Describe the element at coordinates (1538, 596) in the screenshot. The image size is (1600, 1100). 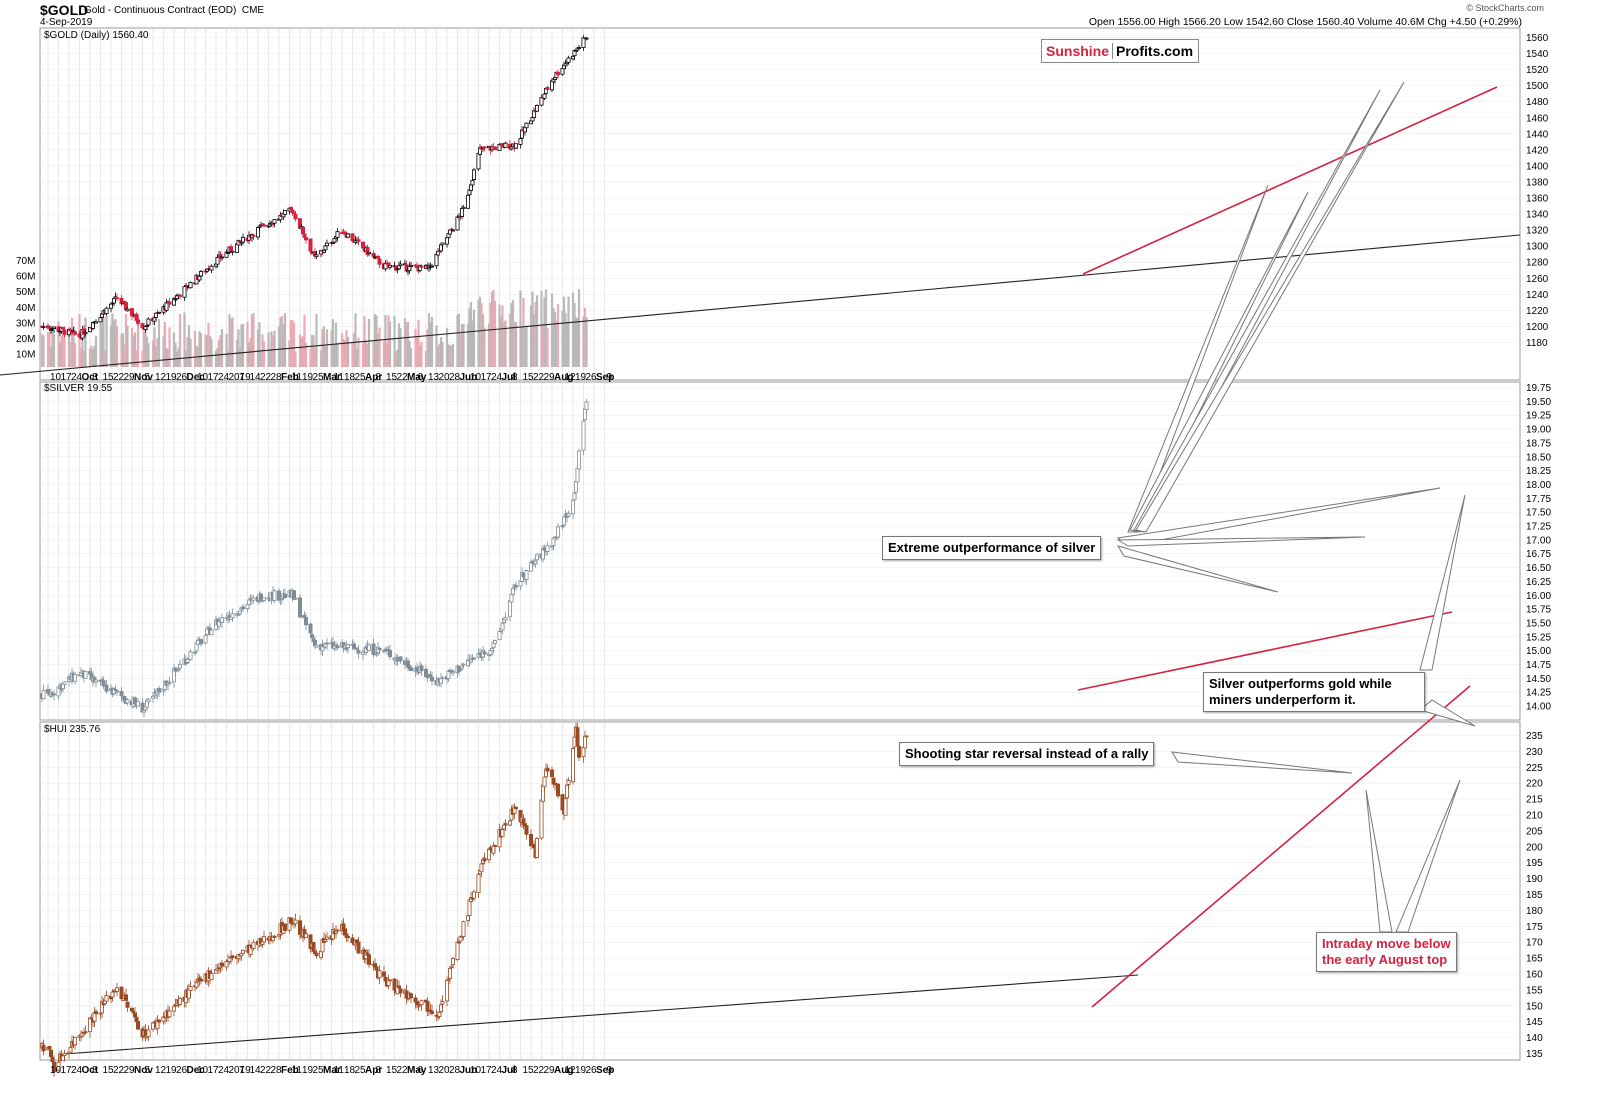
I see `y-tick-label: 16.00` at that location.